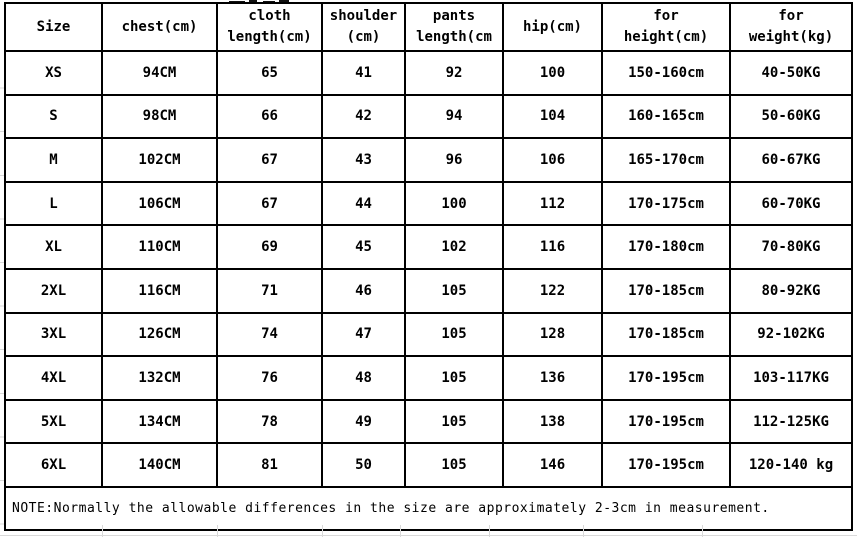 The height and width of the screenshot is (537, 857). Describe the element at coordinates (269, 27) in the screenshot. I see `col-header-cloth-length: cloth length(cm)` at that location.